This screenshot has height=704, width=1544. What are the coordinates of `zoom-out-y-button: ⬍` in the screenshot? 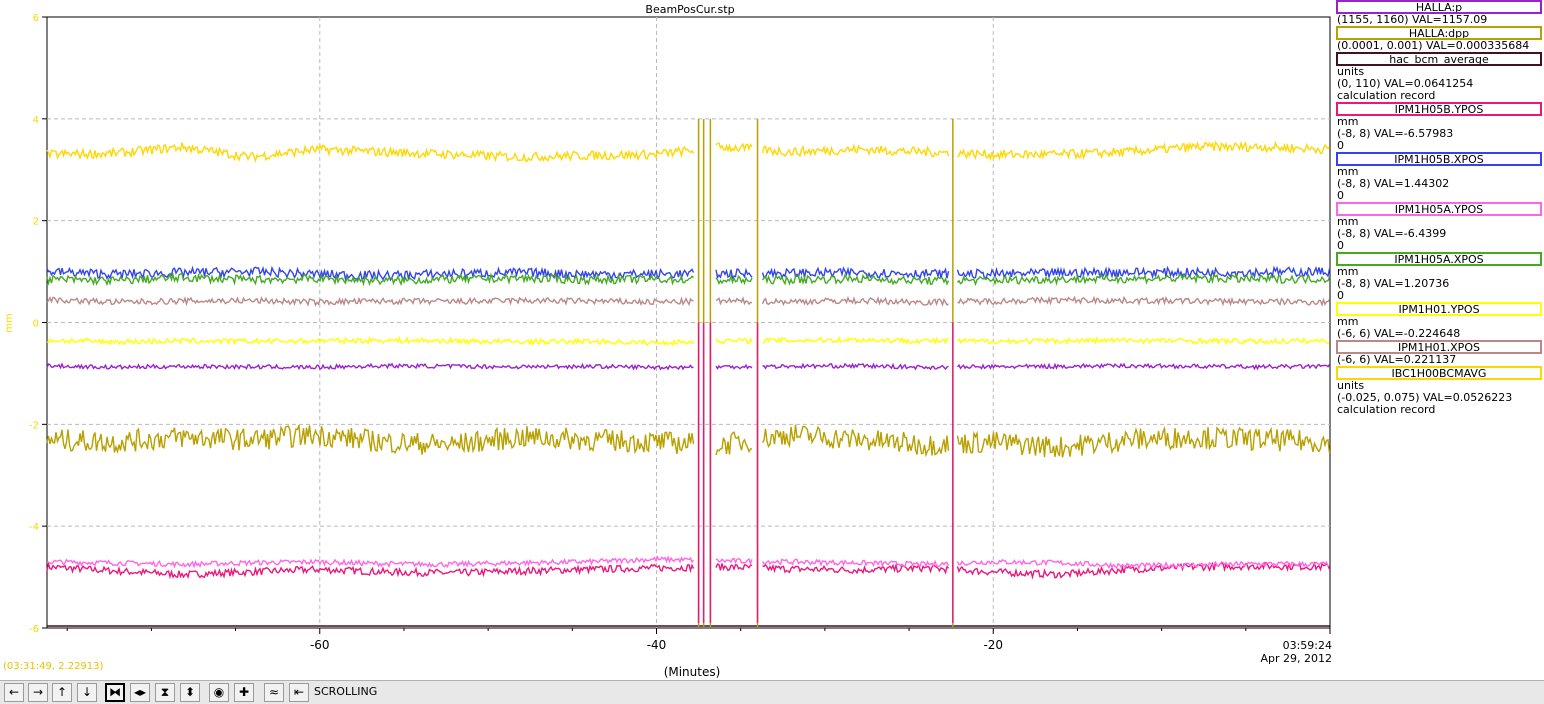 It's located at (190, 692).